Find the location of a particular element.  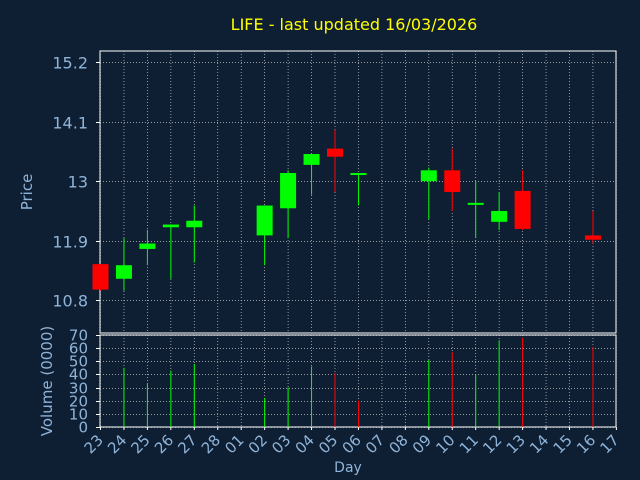

x-tick-label: 12 is located at coordinates (492, 444).